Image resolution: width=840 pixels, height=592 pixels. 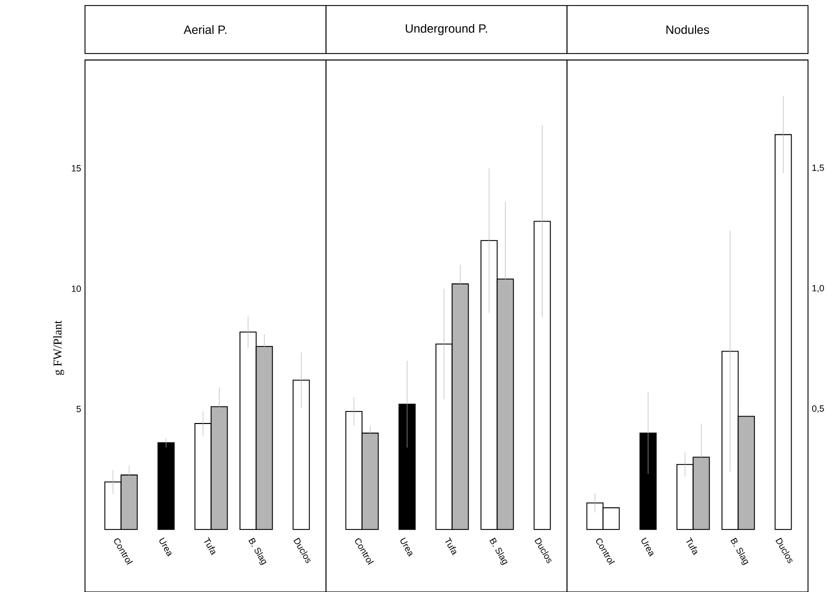 What do you see at coordinates (818, 168) in the screenshot?
I see `y2-tick-label: 1,5` at bounding box center [818, 168].